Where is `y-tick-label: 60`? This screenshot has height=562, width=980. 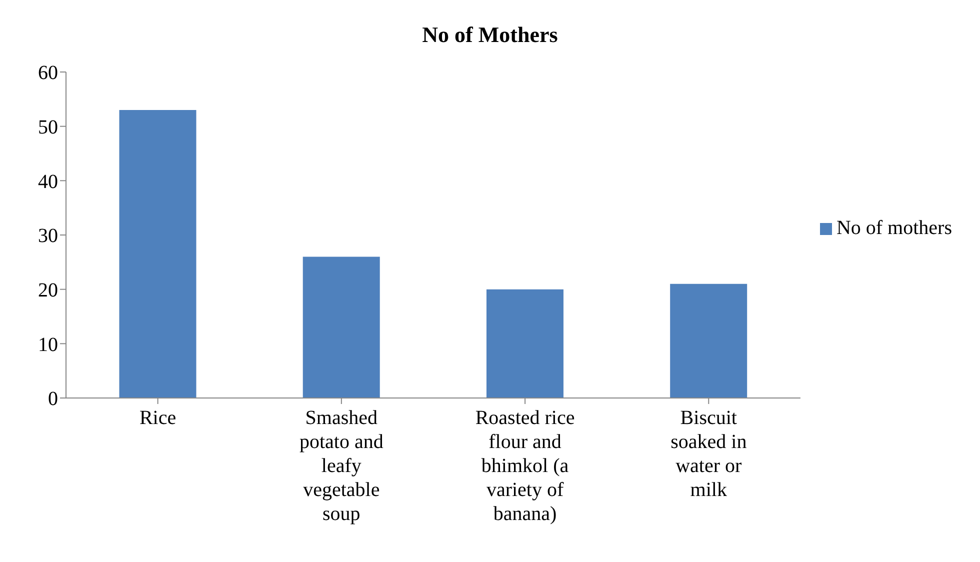 y-tick-label: 60 is located at coordinates (48, 73).